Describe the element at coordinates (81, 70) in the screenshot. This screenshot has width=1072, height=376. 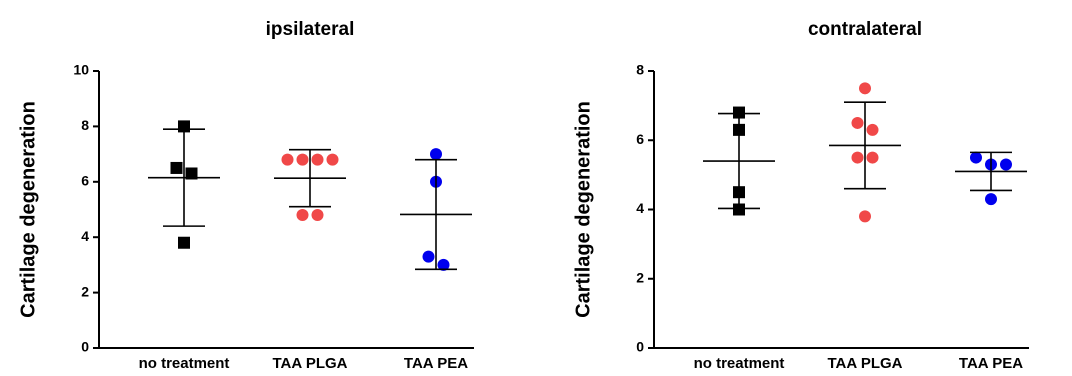
I see `y-tick-label: 10` at that location.